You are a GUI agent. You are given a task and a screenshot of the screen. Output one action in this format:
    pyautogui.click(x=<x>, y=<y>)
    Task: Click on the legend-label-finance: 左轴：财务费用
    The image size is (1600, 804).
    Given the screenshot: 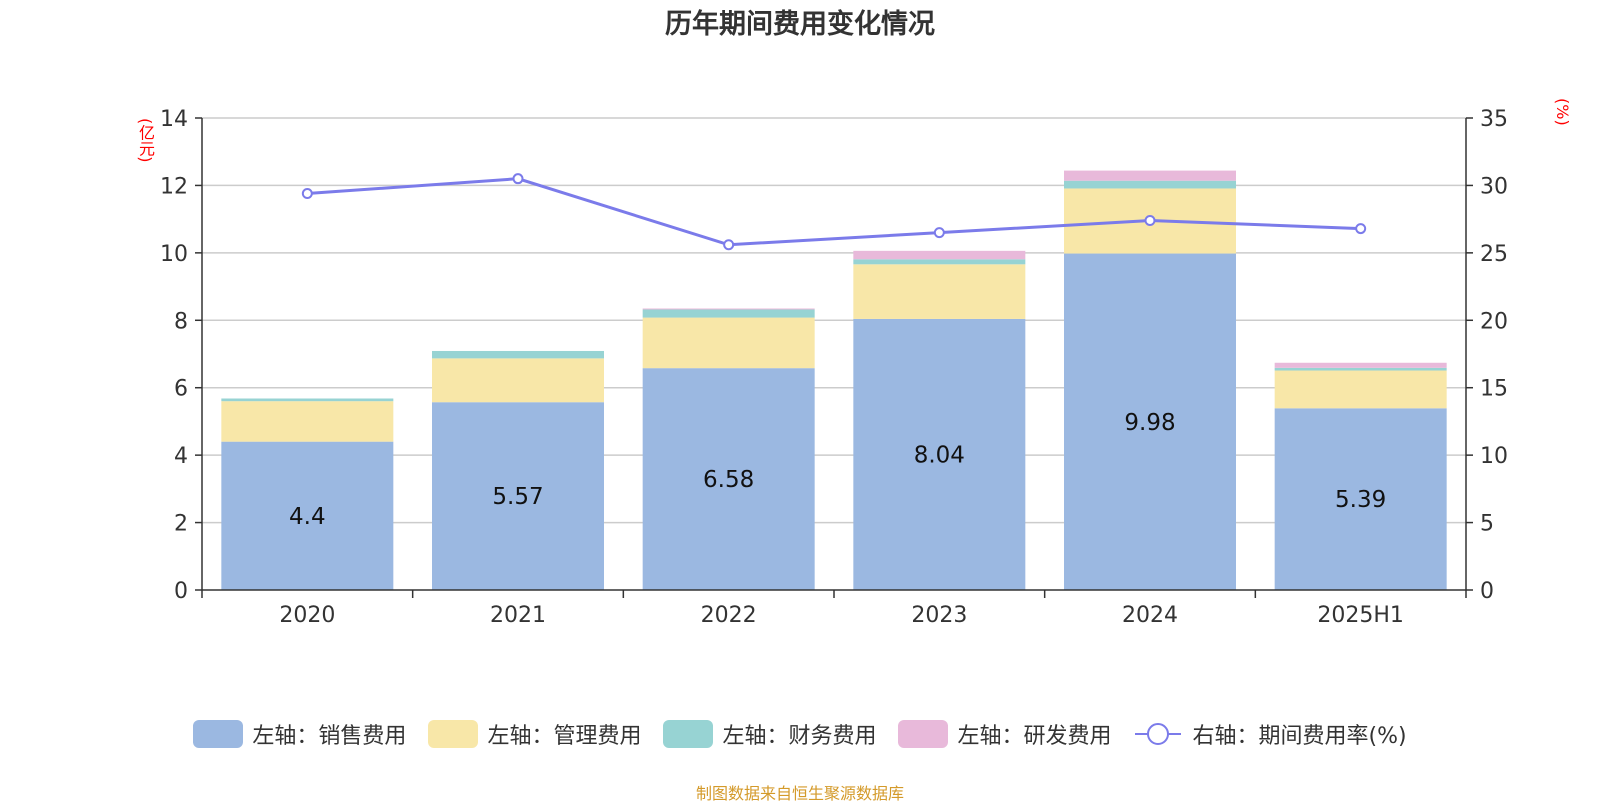 What is the action you would take?
    pyautogui.click(x=799, y=736)
    